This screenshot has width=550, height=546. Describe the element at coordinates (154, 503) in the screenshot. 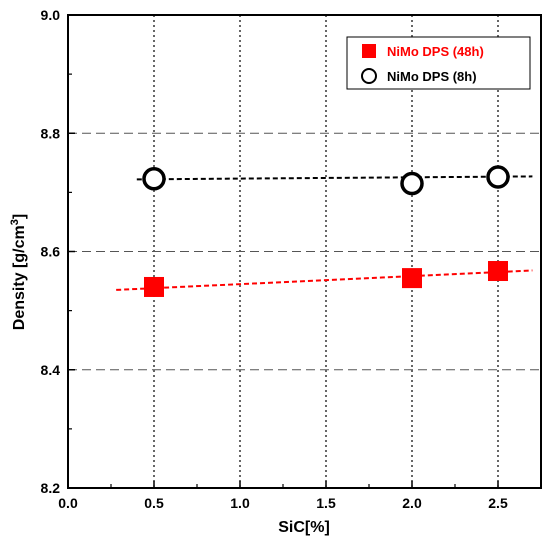

I see `x-tick-label: 0.5` at that location.